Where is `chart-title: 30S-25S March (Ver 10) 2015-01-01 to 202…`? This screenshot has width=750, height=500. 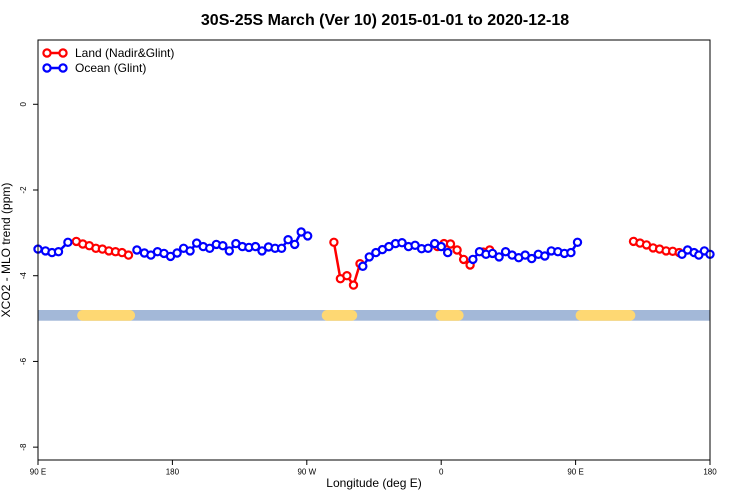 chart-title: 30S-25S March (Ver 10) 2015-01-01 to 202… is located at coordinates (385, 20).